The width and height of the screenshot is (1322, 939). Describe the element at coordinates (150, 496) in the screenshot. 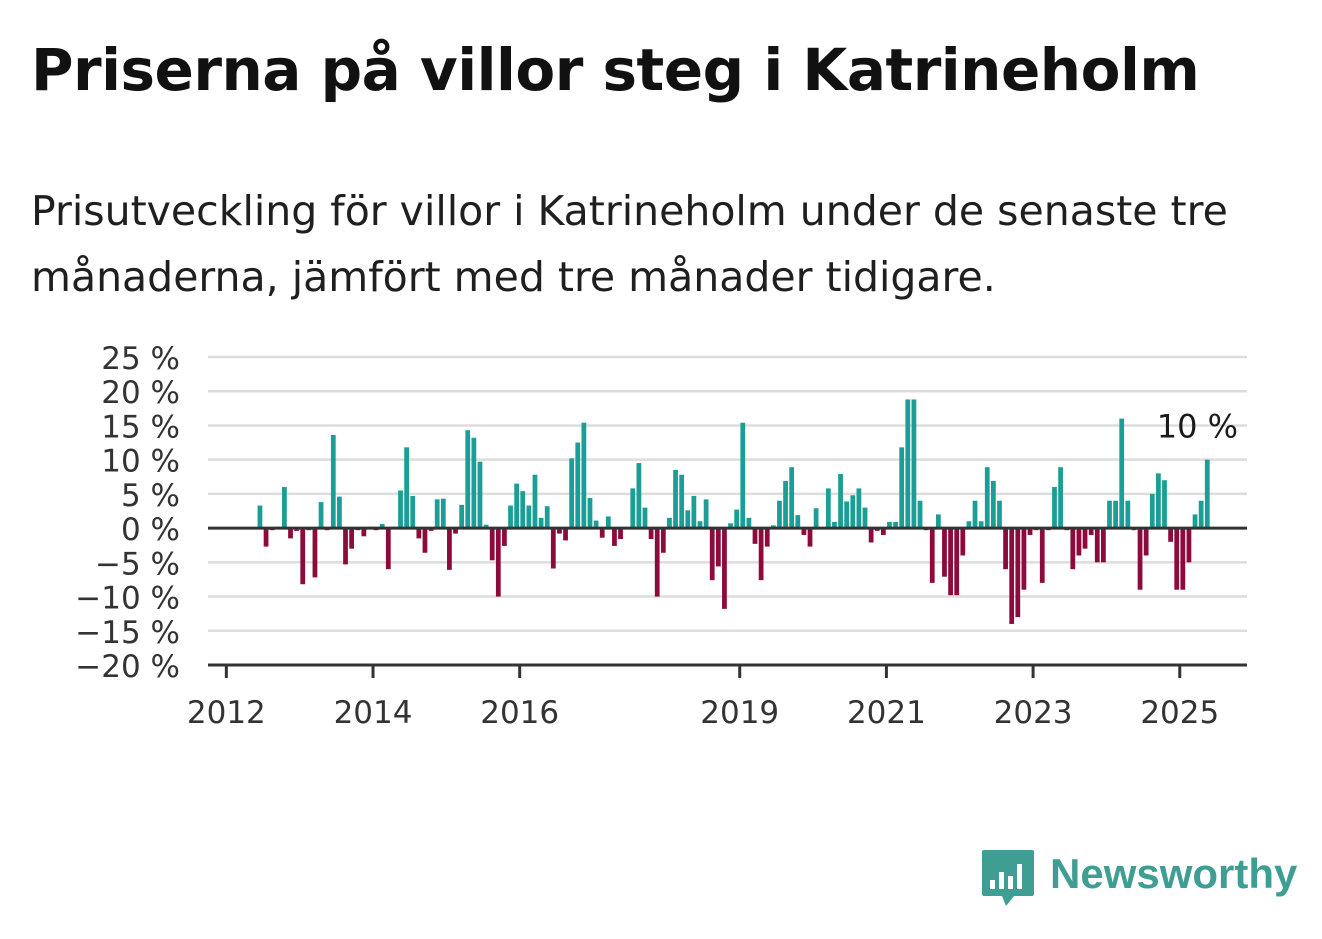

I see `y-tick-label: 5 %` at that location.